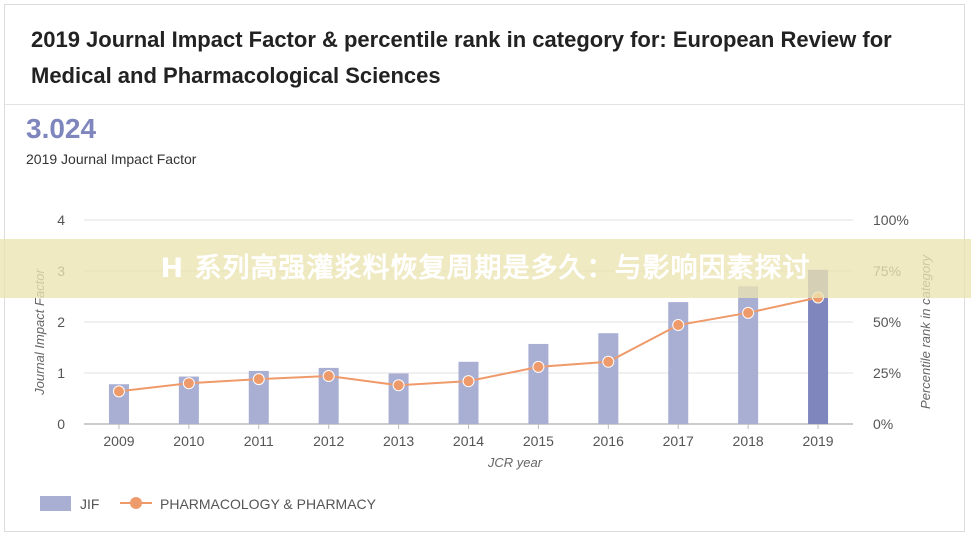 Image resolution: width=971 pixels, height=538 pixels. I want to click on bar-2018, so click(748, 355).